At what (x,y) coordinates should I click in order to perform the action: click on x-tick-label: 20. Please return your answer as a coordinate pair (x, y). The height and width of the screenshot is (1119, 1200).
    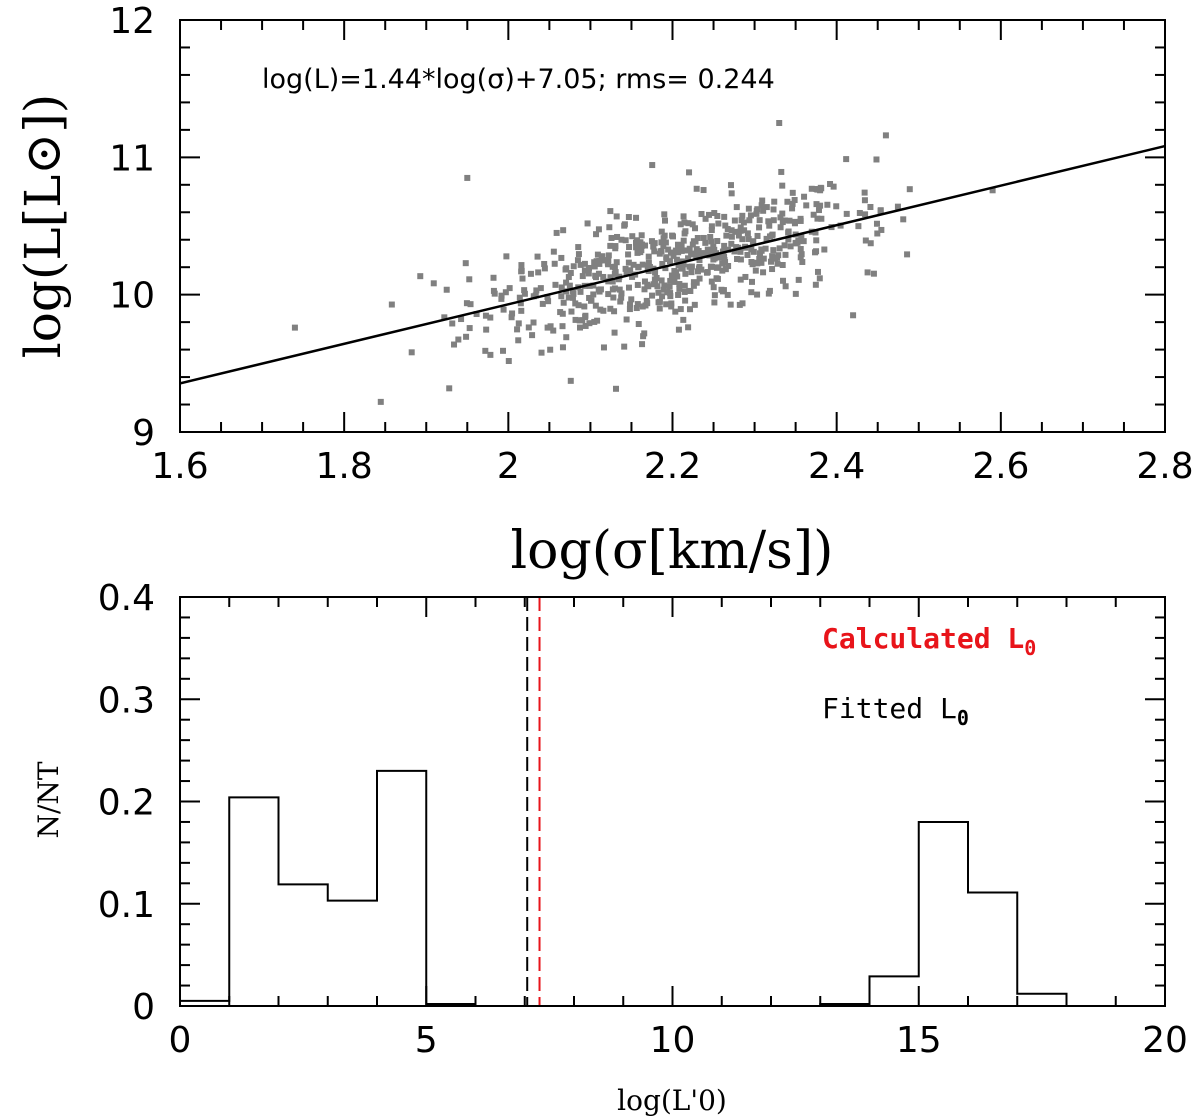
    Looking at the image, I should click on (1165, 1040).